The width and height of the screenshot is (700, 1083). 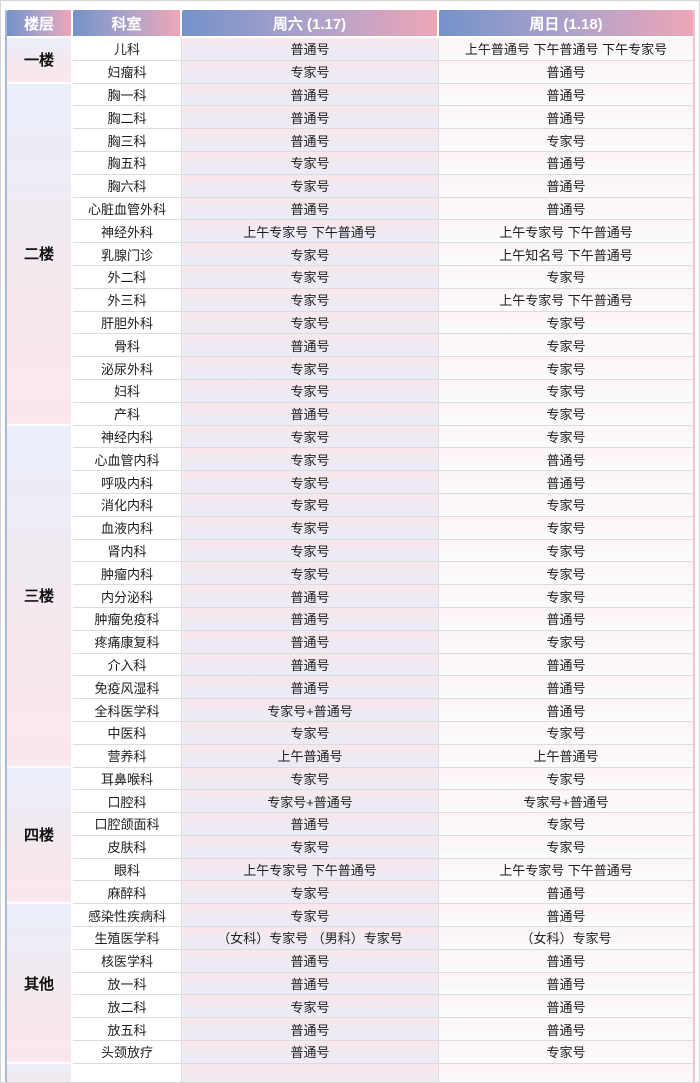 I want to click on table-row: 呼吸内科 专家号 普通号, so click(x=350, y=482).